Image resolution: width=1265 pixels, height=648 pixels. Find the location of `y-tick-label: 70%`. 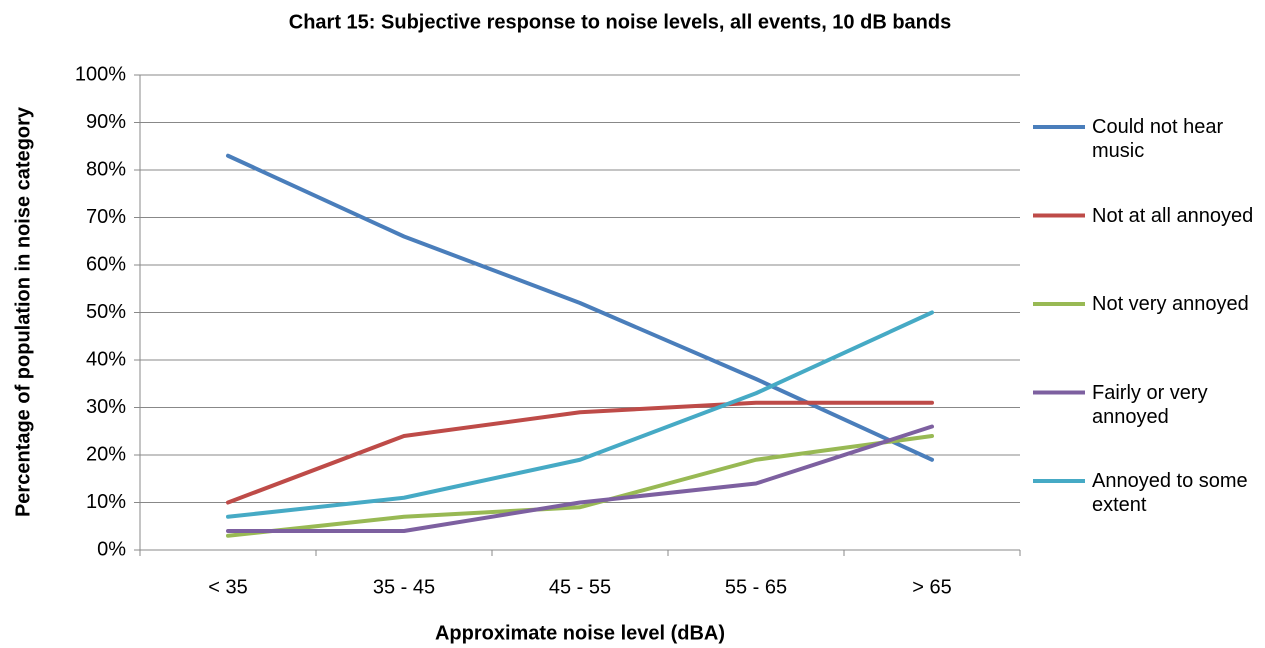

y-tick-label: 70% is located at coordinates (106, 217).